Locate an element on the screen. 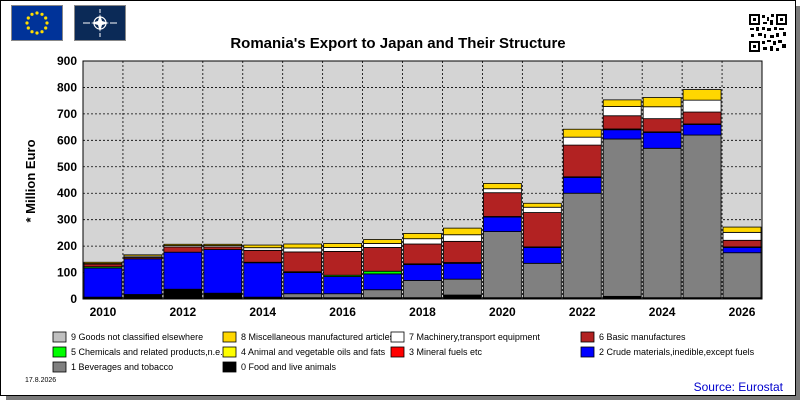  y-tick-label: 0 is located at coordinates (73, 299).